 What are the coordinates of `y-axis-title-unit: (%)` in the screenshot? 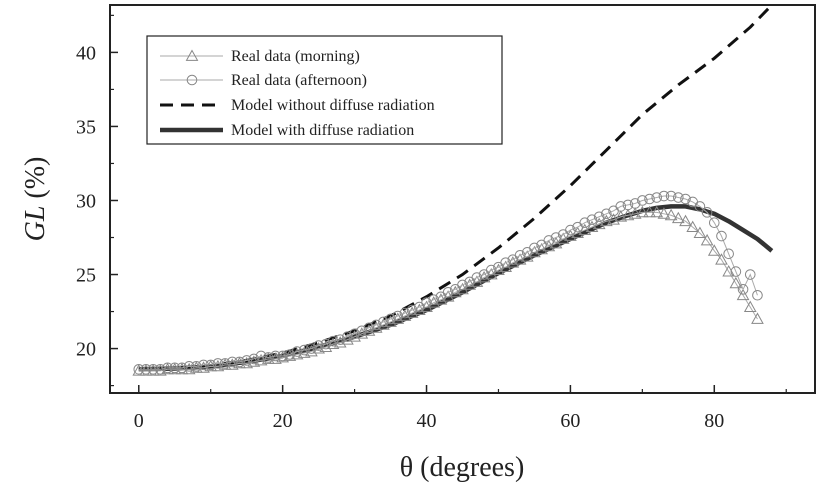 It's located at (35, 181).